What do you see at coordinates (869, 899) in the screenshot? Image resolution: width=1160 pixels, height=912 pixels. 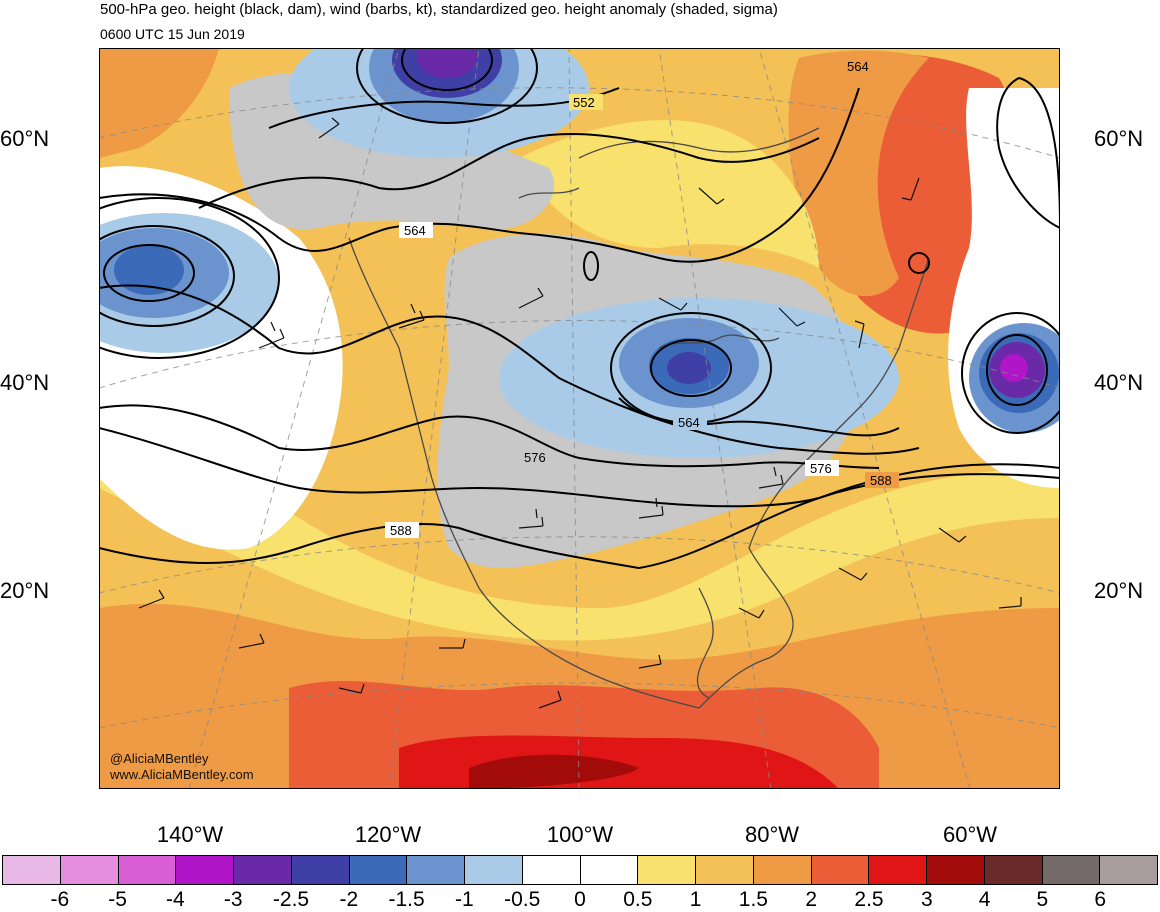 I see `colorbar-tick-label: 2.5` at bounding box center [869, 899].